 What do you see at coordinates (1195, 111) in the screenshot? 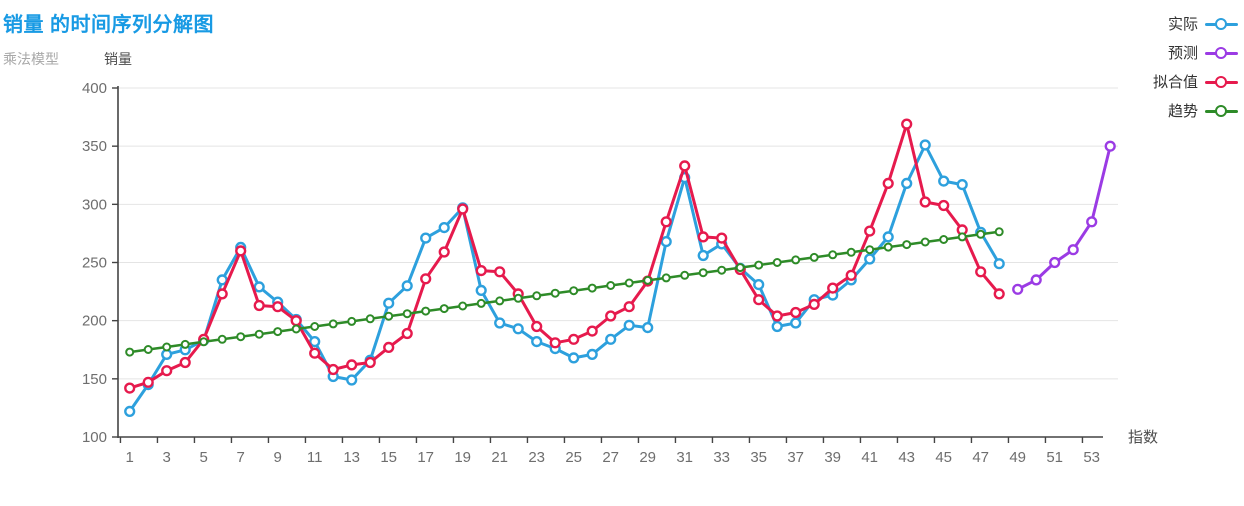
I see `legend-item-trend: 趋势` at bounding box center [1195, 111].